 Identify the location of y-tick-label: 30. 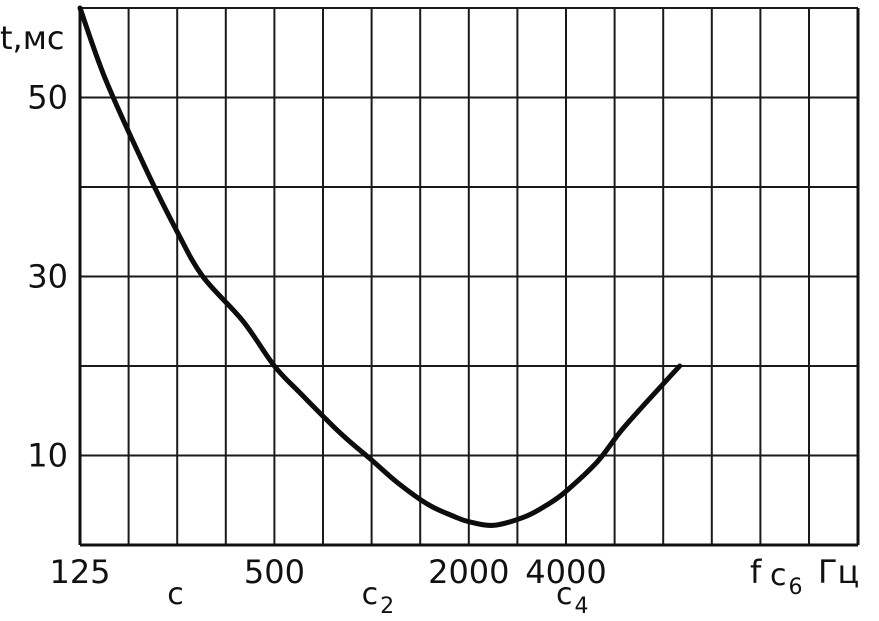
(47, 277).